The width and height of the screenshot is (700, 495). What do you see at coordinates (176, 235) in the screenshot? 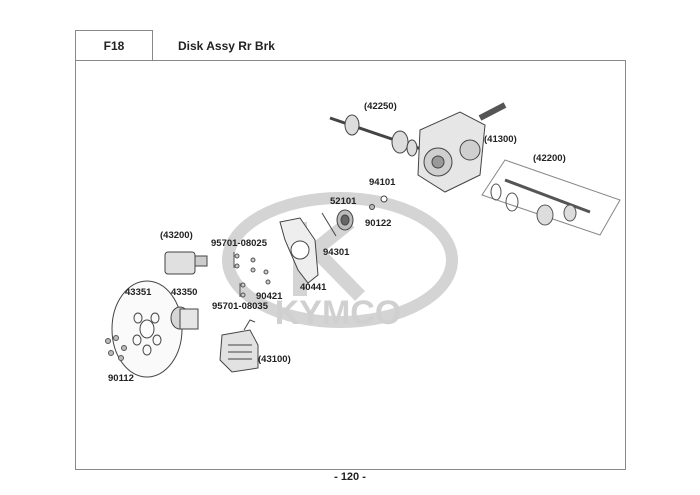
I see `part-label-43200: (43200)` at bounding box center [176, 235].